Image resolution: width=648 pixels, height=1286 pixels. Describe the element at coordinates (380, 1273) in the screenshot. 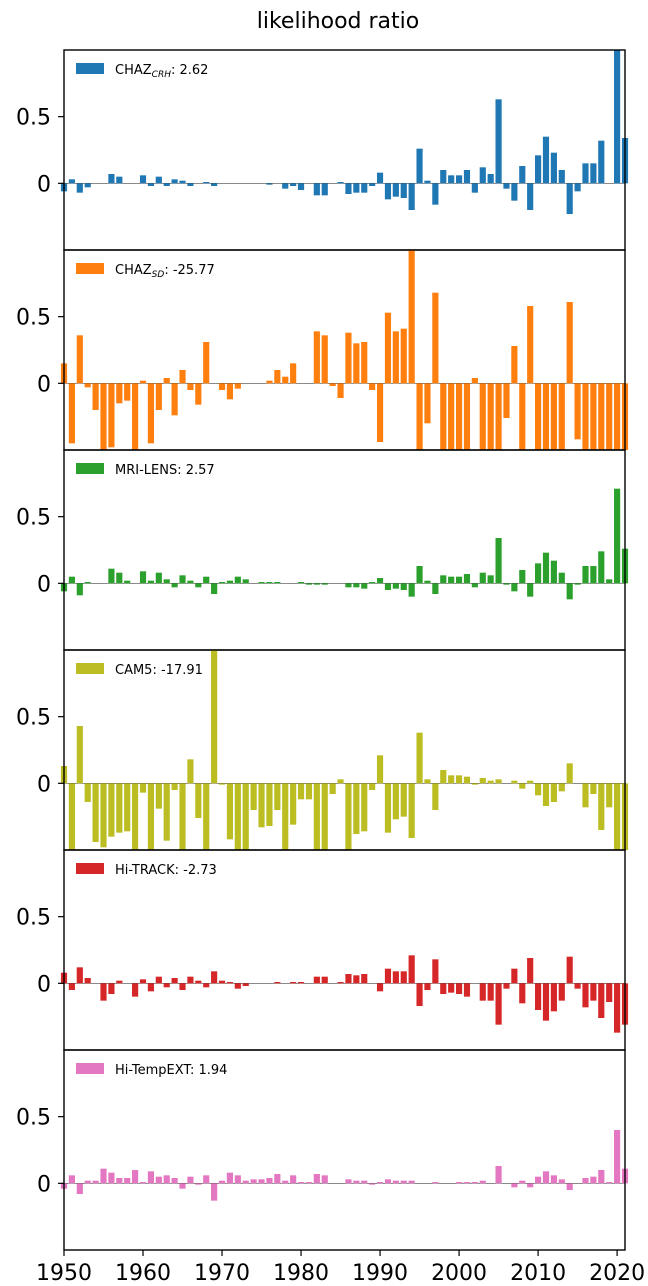

I see `x-tick-label: 1990` at that location.